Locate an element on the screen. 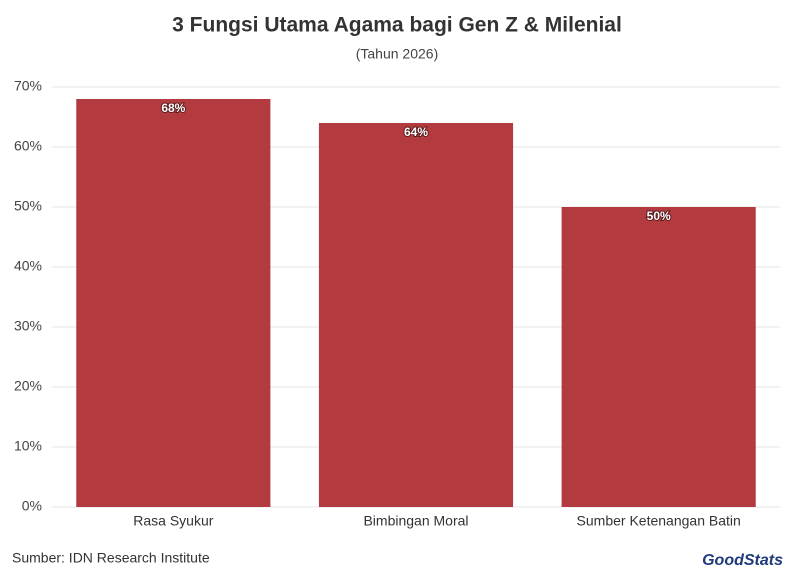 This screenshot has width=794, height=581. y-tick-label: 30% is located at coordinates (28, 326).